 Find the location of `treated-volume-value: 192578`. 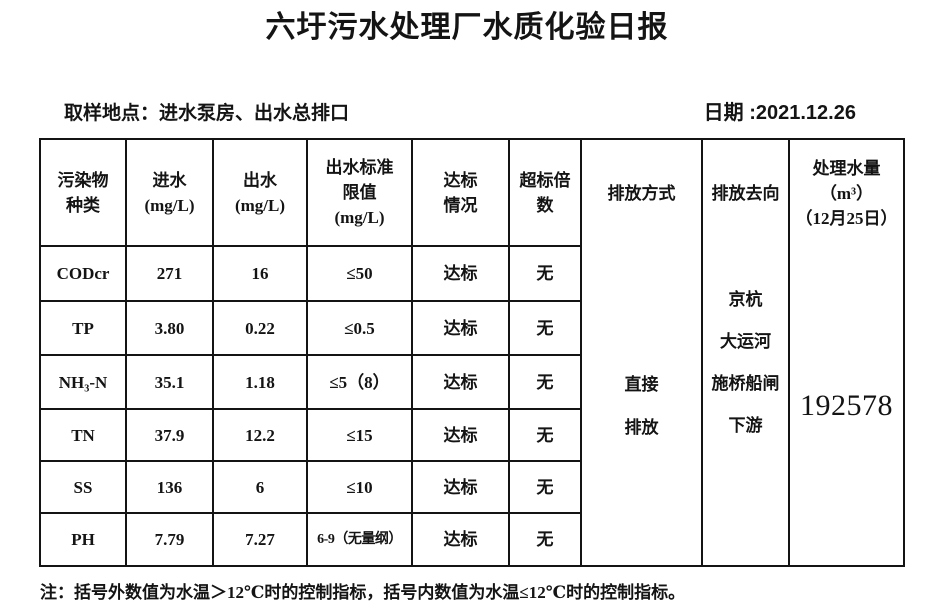

treated-volume-value: 192578 is located at coordinates (846, 405).